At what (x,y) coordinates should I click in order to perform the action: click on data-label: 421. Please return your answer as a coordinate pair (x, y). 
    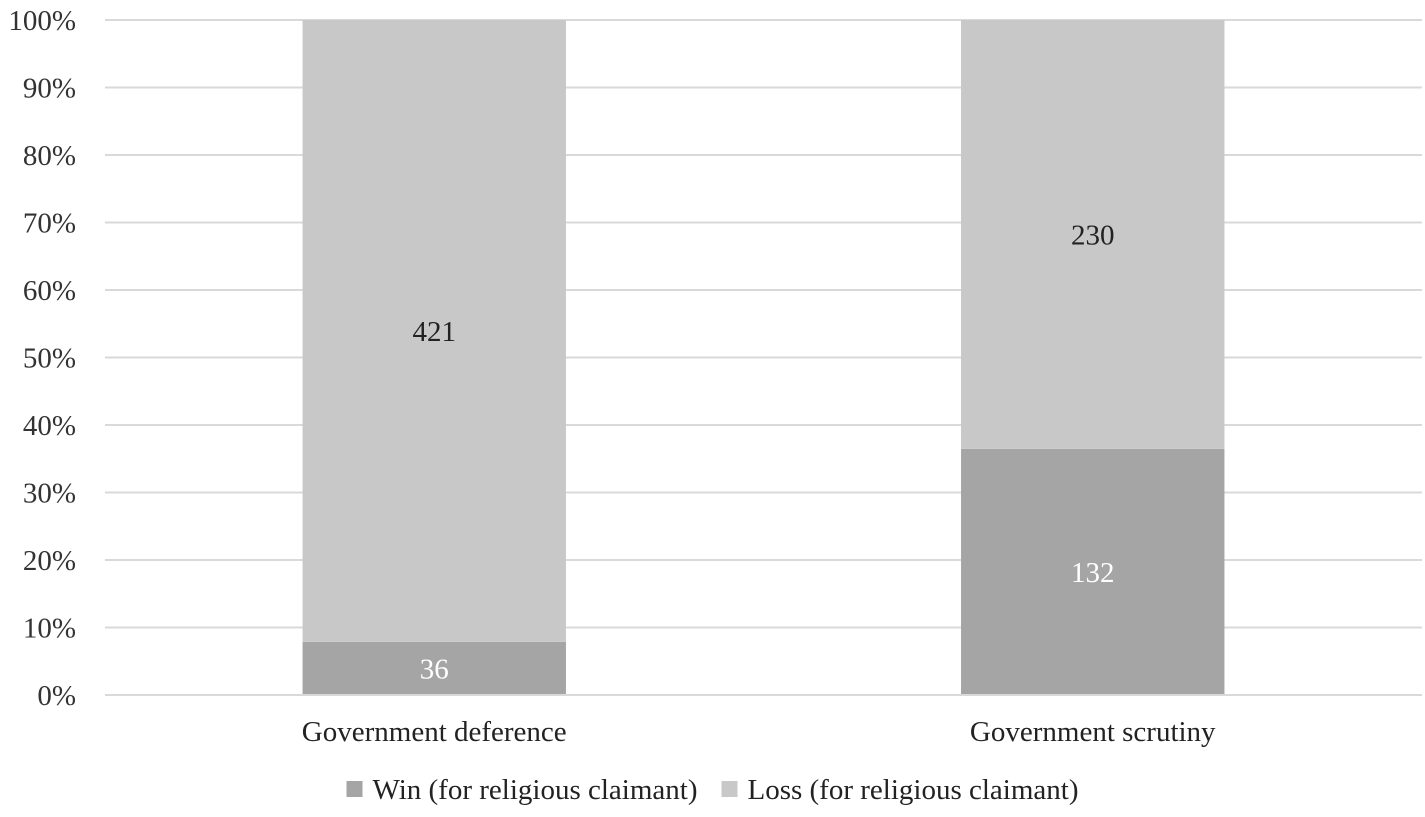
    Looking at the image, I should click on (435, 332).